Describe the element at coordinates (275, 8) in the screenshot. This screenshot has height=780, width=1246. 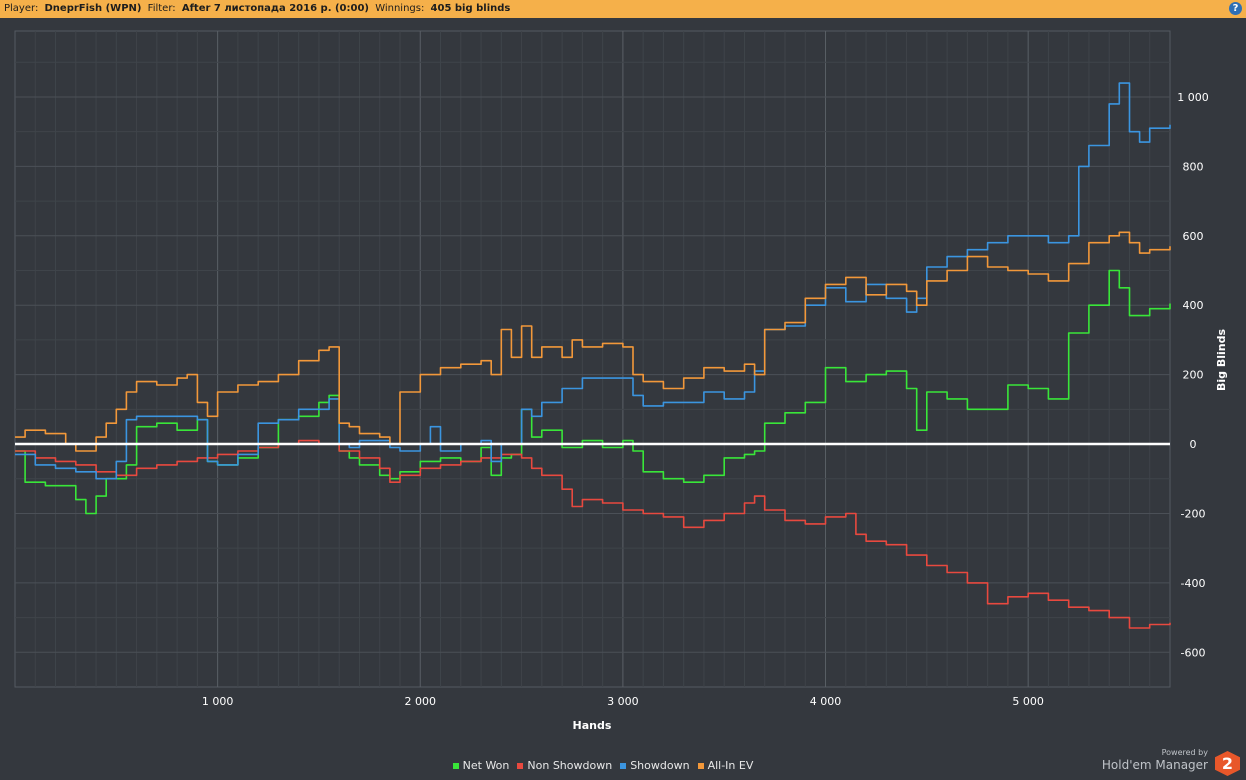
I see `filter-value: After 7 листопада 2016 р. (0:00)` at that location.